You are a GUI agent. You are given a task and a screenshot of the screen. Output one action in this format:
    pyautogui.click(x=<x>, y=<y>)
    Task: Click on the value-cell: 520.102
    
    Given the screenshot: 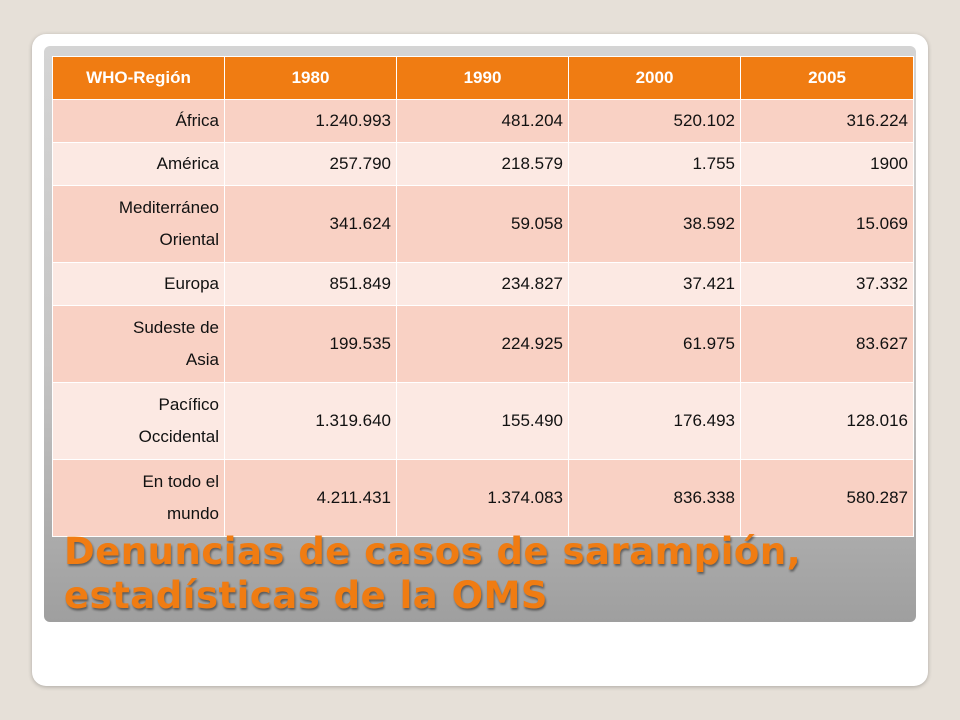 What is the action you would take?
    pyautogui.click(x=654, y=121)
    